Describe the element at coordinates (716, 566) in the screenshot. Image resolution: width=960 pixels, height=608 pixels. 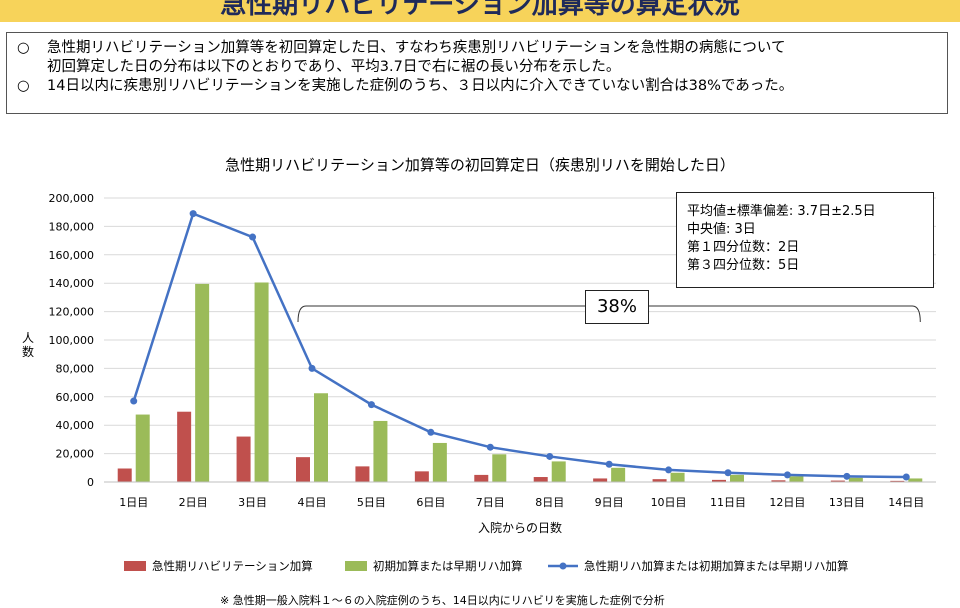
I see `legend-label-blue: 急性期リハ加算または初期加算または早期リハ加算` at that location.